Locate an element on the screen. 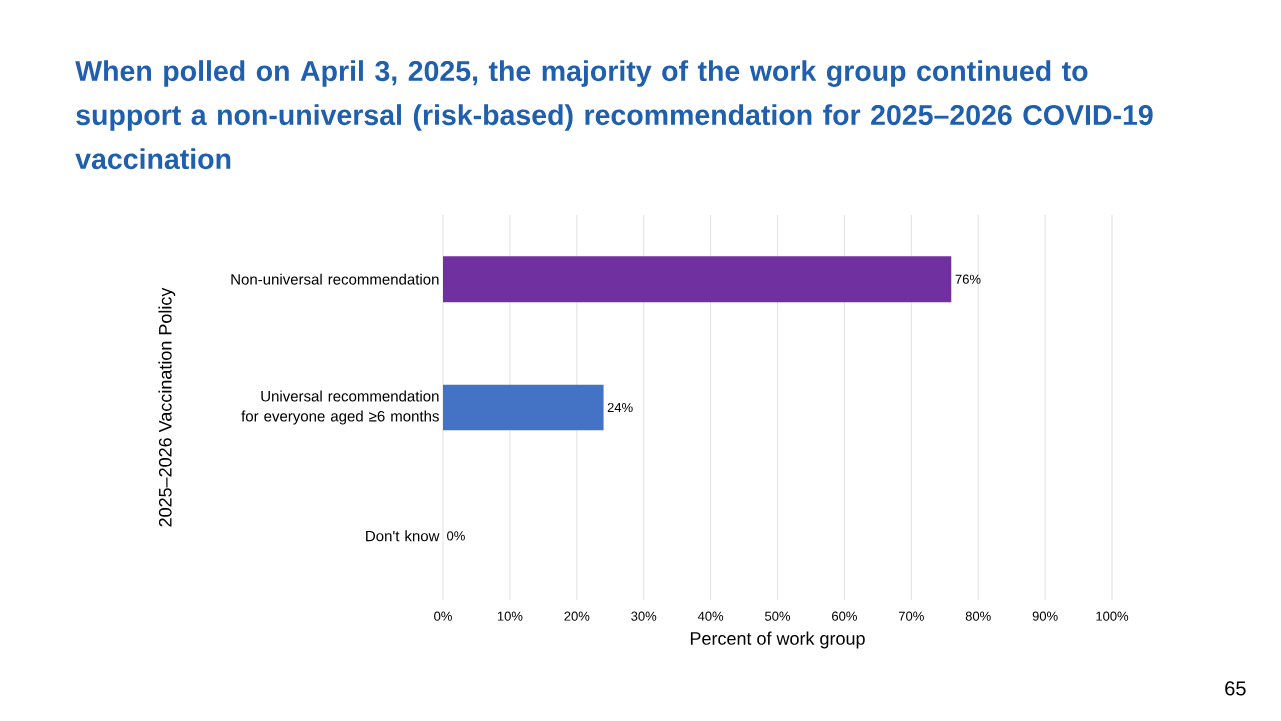 The height and width of the screenshot is (721, 1281). x-tick-label: 40% is located at coordinates (710, 616).